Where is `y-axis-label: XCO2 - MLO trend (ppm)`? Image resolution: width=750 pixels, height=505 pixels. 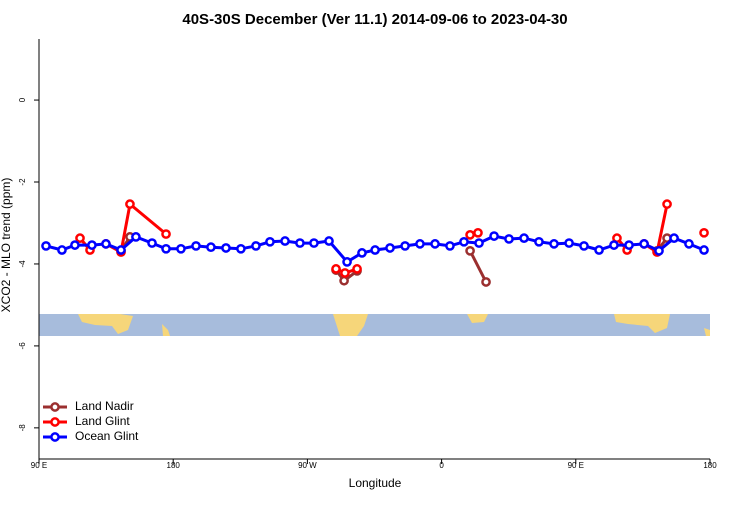
y-axis-label: XCO2 - MLO trend (ppm) is located at coordinates (6, 245).